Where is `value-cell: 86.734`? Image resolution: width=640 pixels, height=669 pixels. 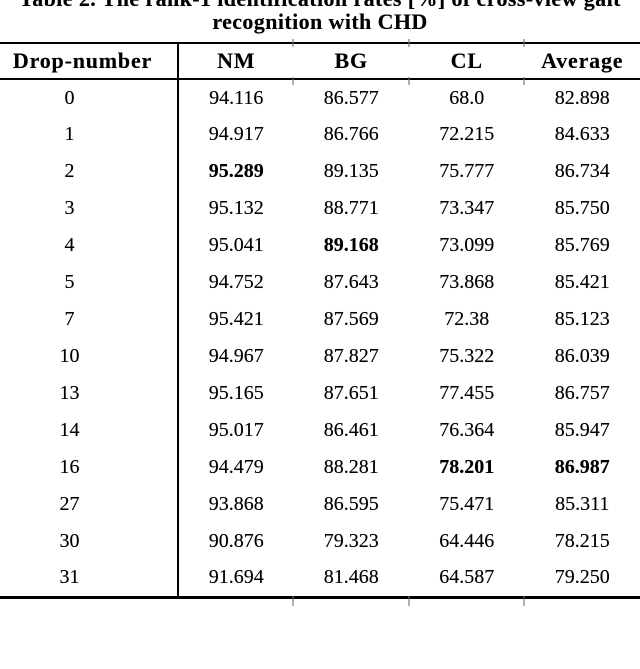 value-cell: 86.734 is located at coordinates (582, 171).